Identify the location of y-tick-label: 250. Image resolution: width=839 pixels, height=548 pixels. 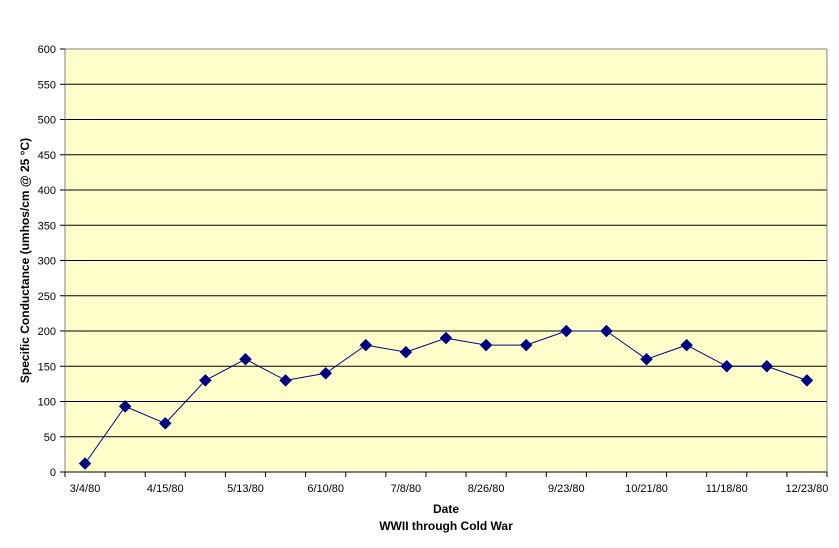
(47, 297).